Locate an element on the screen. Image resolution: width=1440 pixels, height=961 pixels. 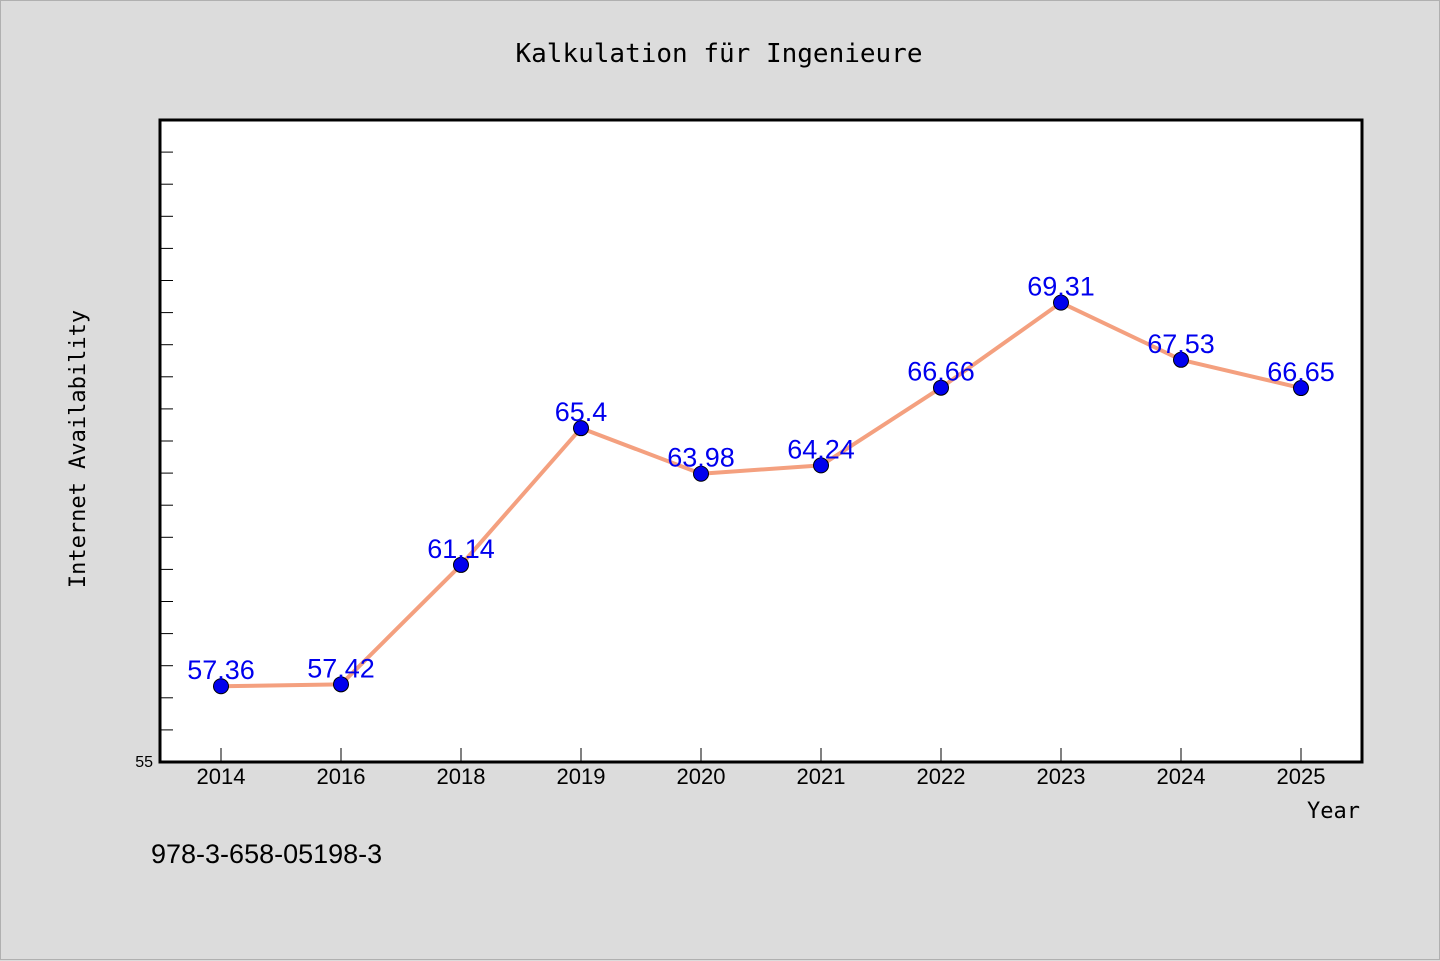
data-label: 64.24 is located at coordinates (821, 449).